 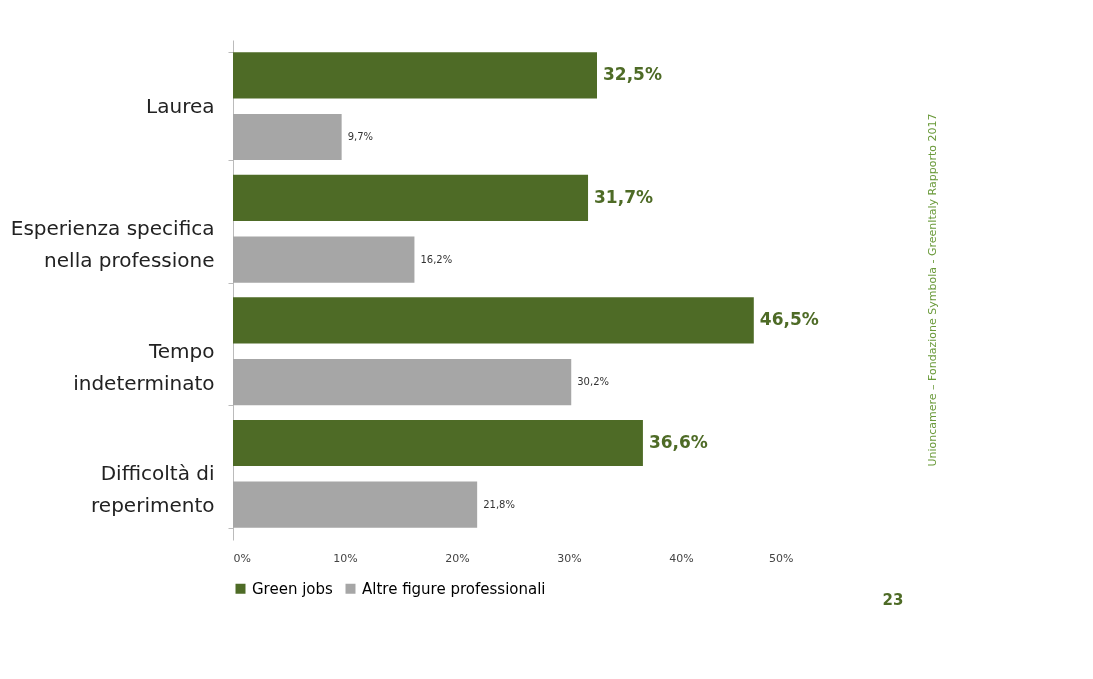 What do you see at coordinates (112, 244) in the screenshot?
I see `y-tick-label: Esperienza specifica nella professione` at bounding box center [112, 244].